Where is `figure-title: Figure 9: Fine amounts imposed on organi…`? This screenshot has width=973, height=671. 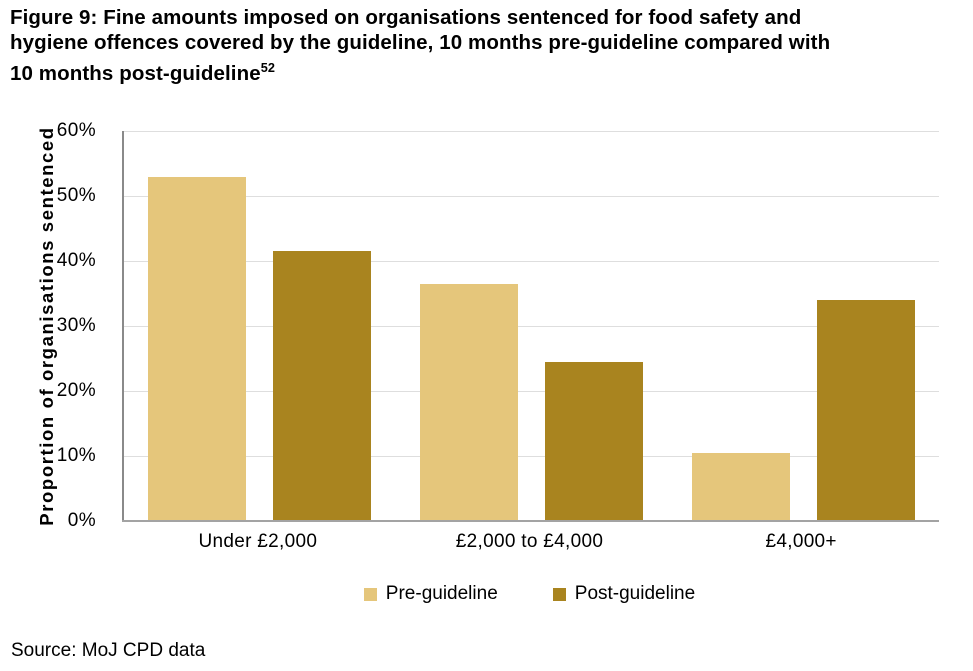
figure-title: Figure 9: Fine amounts imposed on organi… is located at coordinates (489, 45).